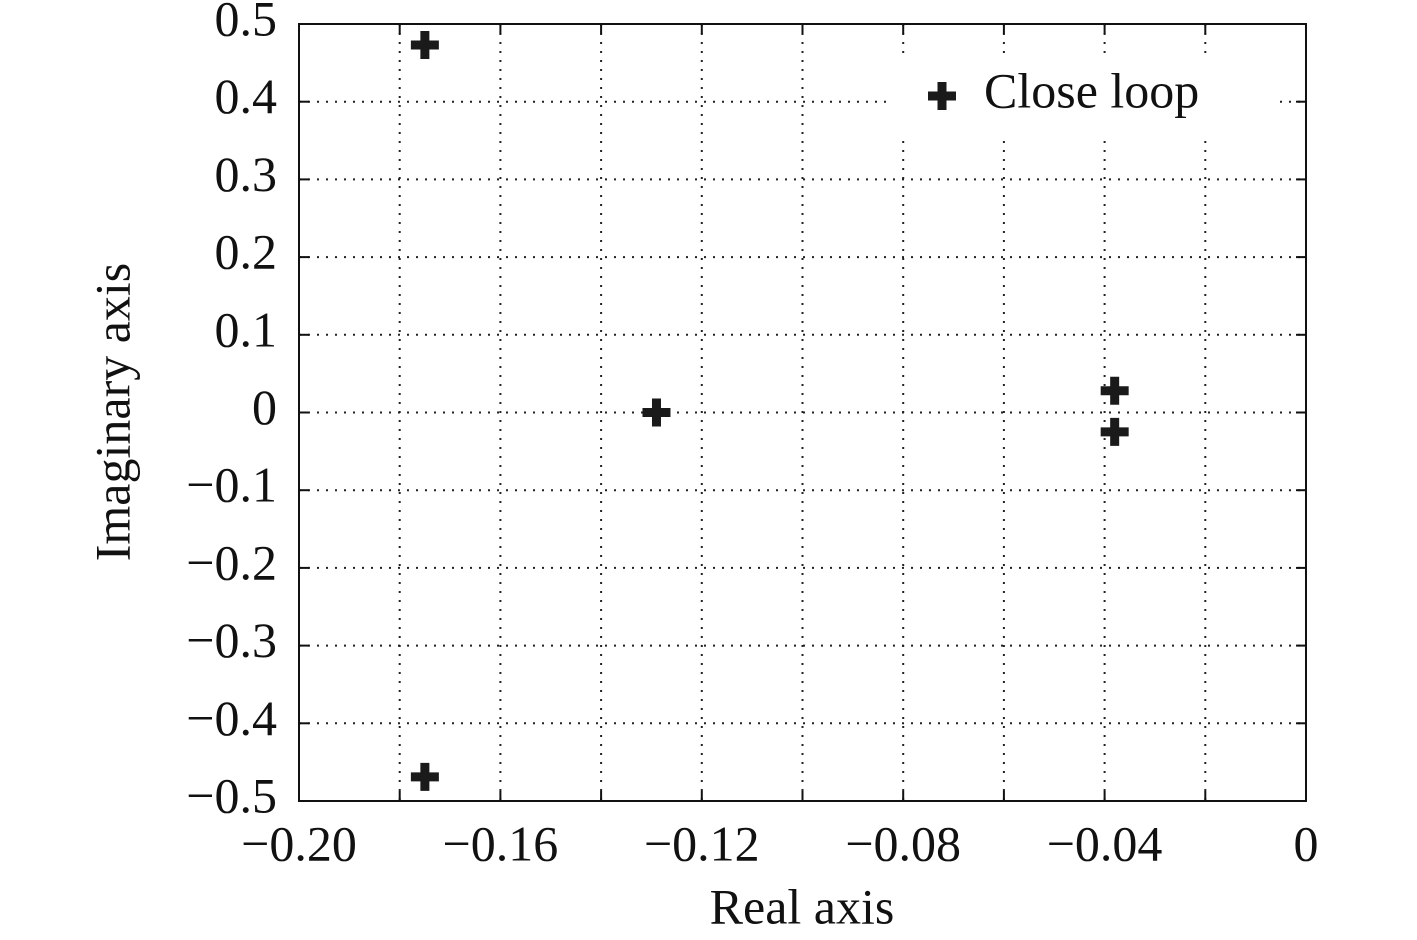 The height and width of the screenshot is (940, 1417). I want to click on y-tick-label: −0.5, so click(231, 795).